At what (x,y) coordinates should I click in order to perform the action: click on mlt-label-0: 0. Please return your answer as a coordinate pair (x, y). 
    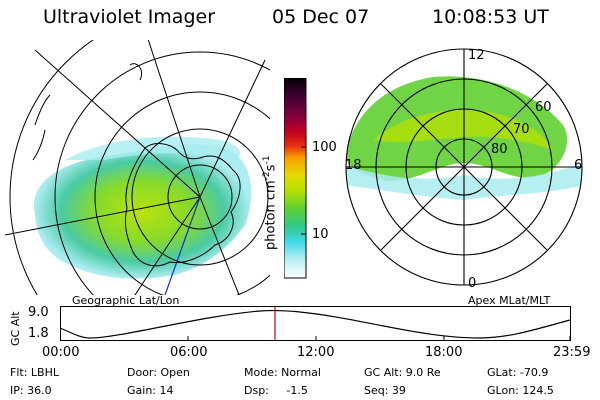
    Looking at the image, I should click on (472, 283).